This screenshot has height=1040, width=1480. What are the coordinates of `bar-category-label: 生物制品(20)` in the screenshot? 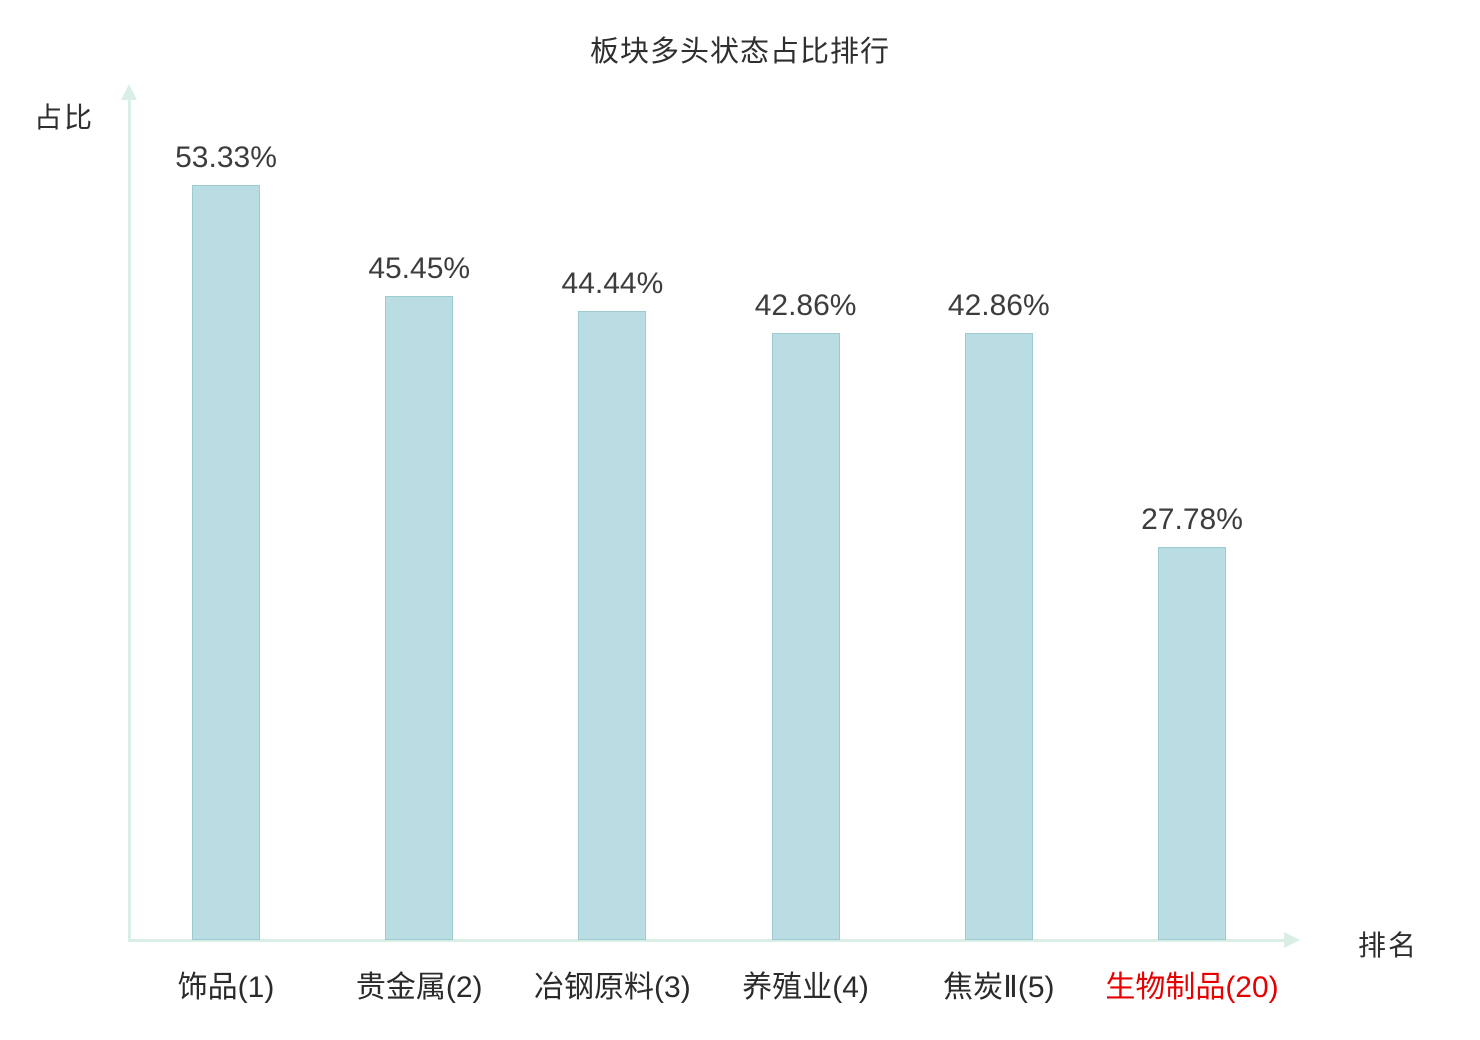 It's located at (1192, 987).